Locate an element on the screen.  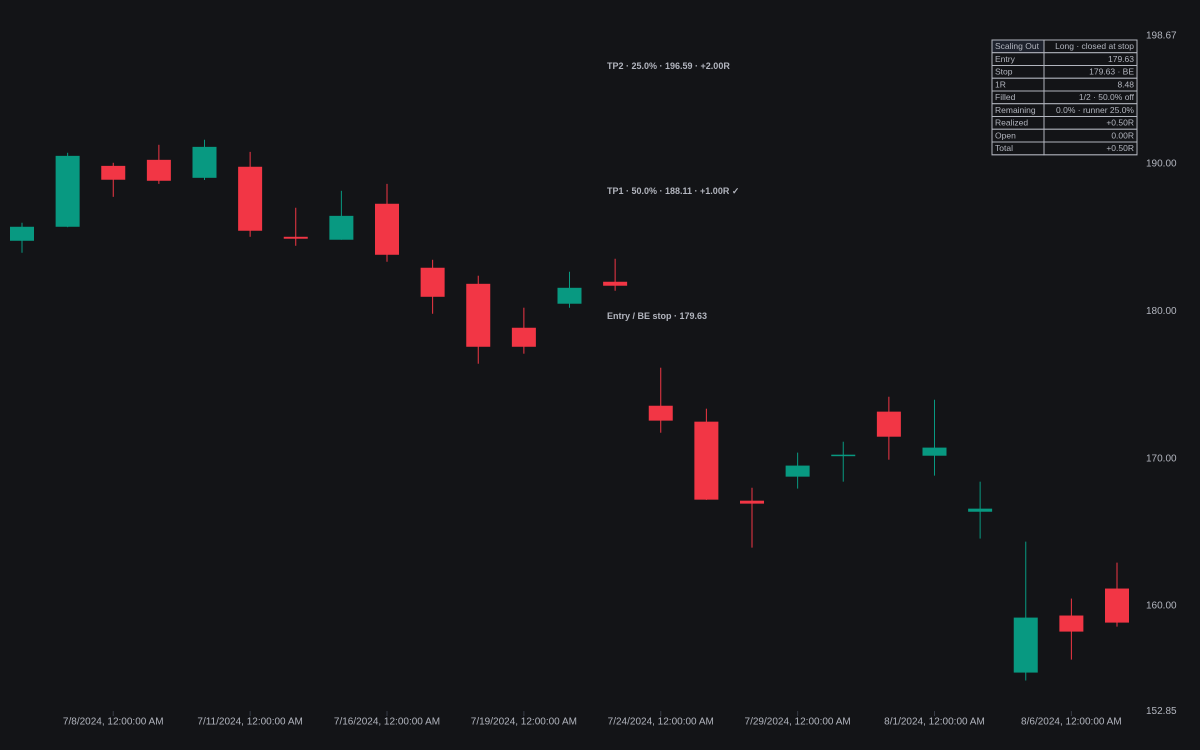
y-tick-label: 180.00 is located at coordinates (1161, 311).